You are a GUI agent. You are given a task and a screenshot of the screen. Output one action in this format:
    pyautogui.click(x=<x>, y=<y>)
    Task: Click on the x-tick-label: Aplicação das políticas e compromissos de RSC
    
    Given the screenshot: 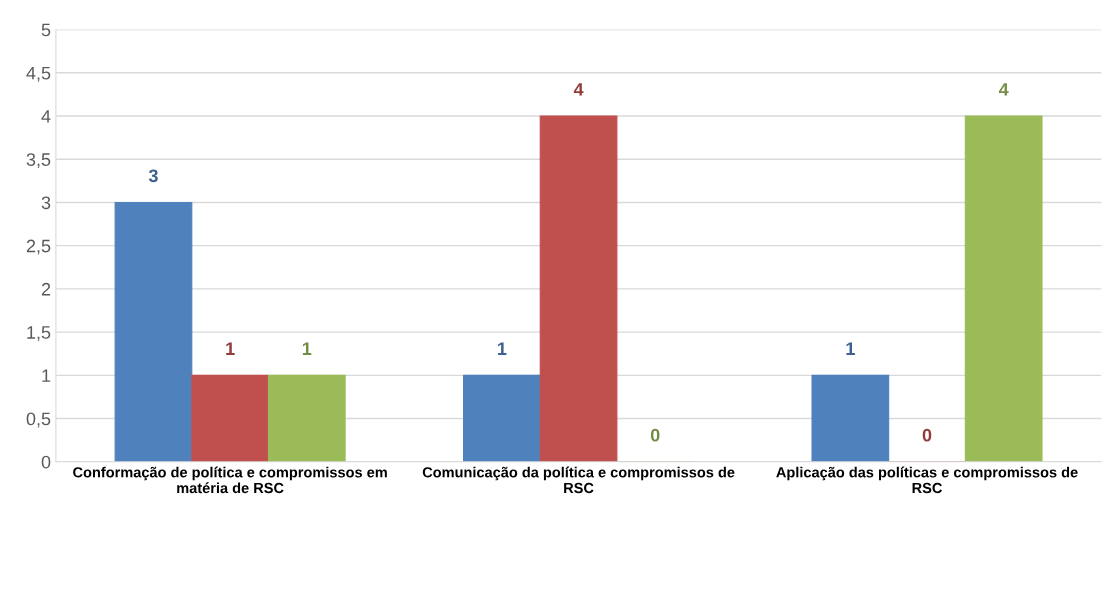 What is the action you would take?
    pyautogui.click(x=927, y=480)
    